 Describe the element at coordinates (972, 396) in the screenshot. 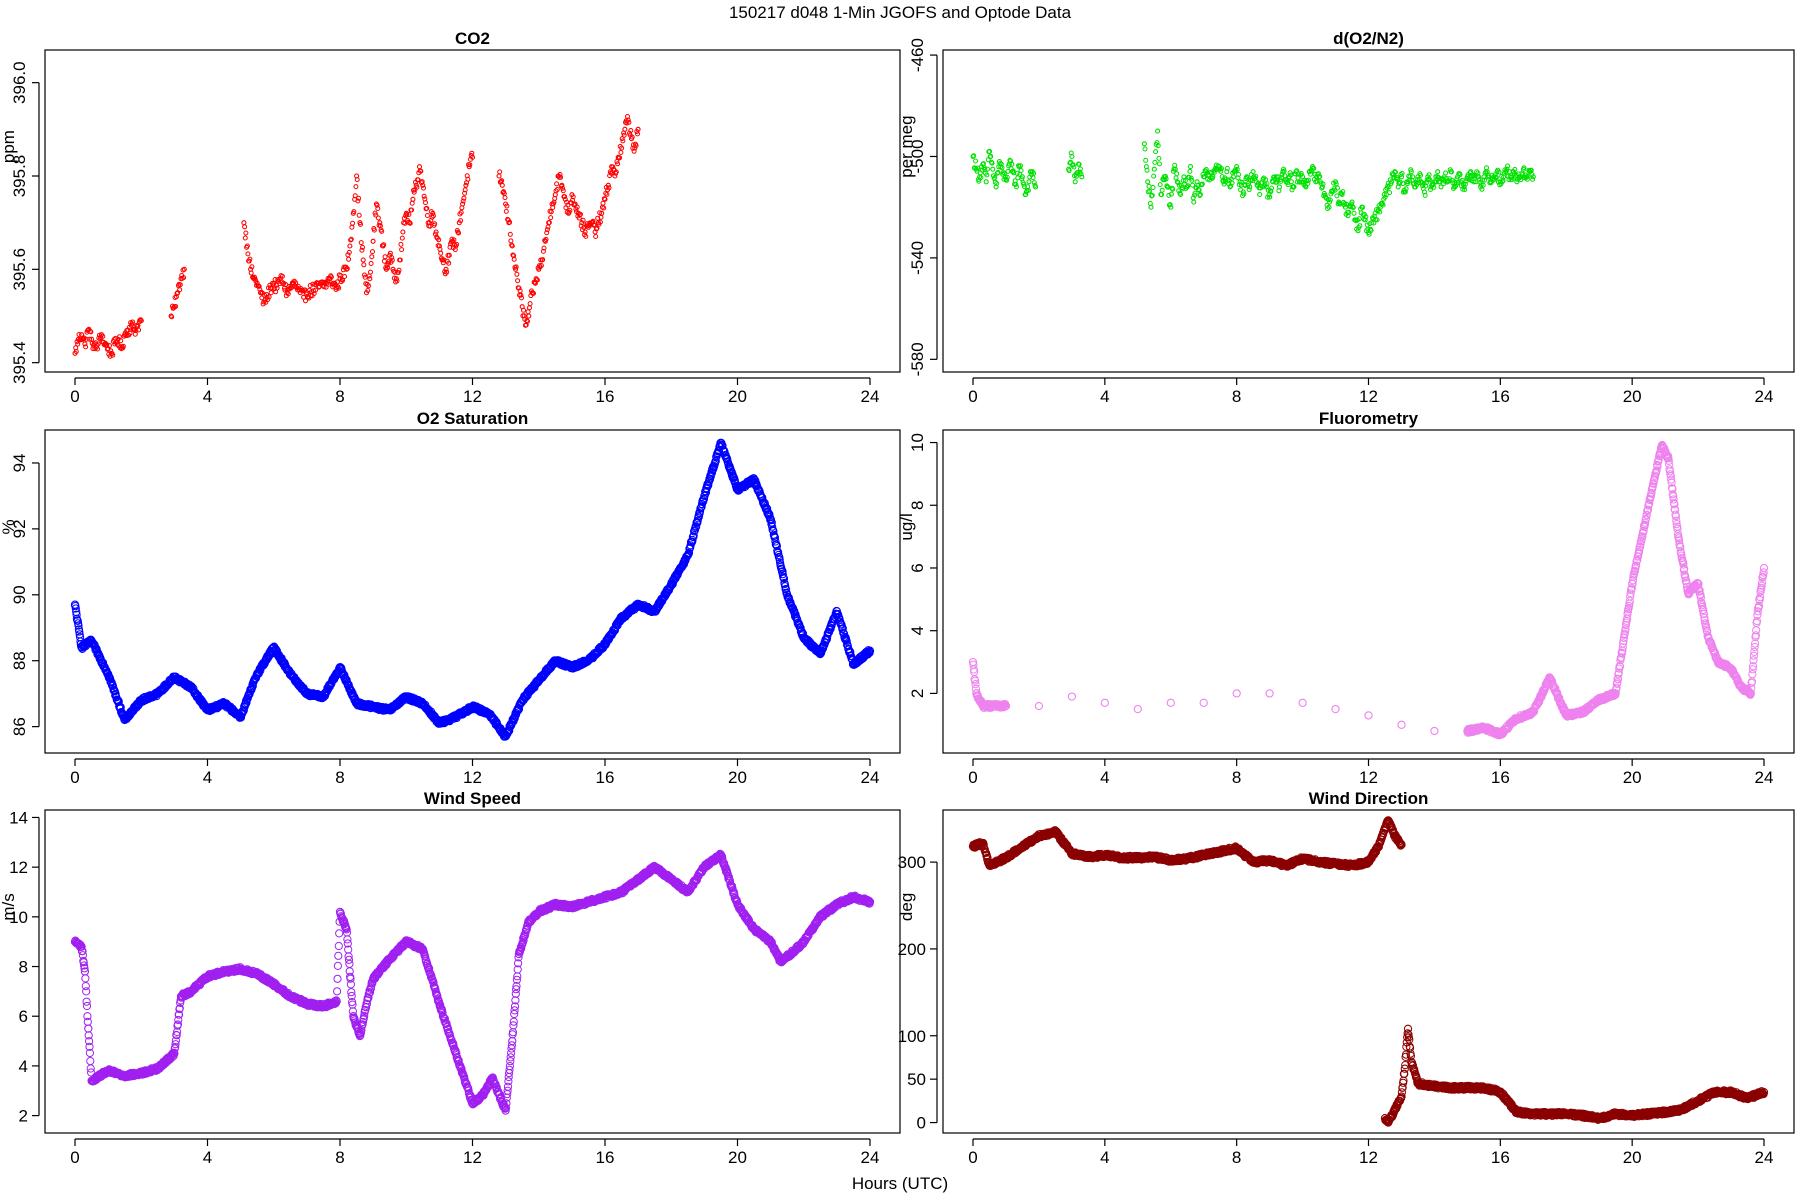

I see `x-tick-label: 0` at that location.